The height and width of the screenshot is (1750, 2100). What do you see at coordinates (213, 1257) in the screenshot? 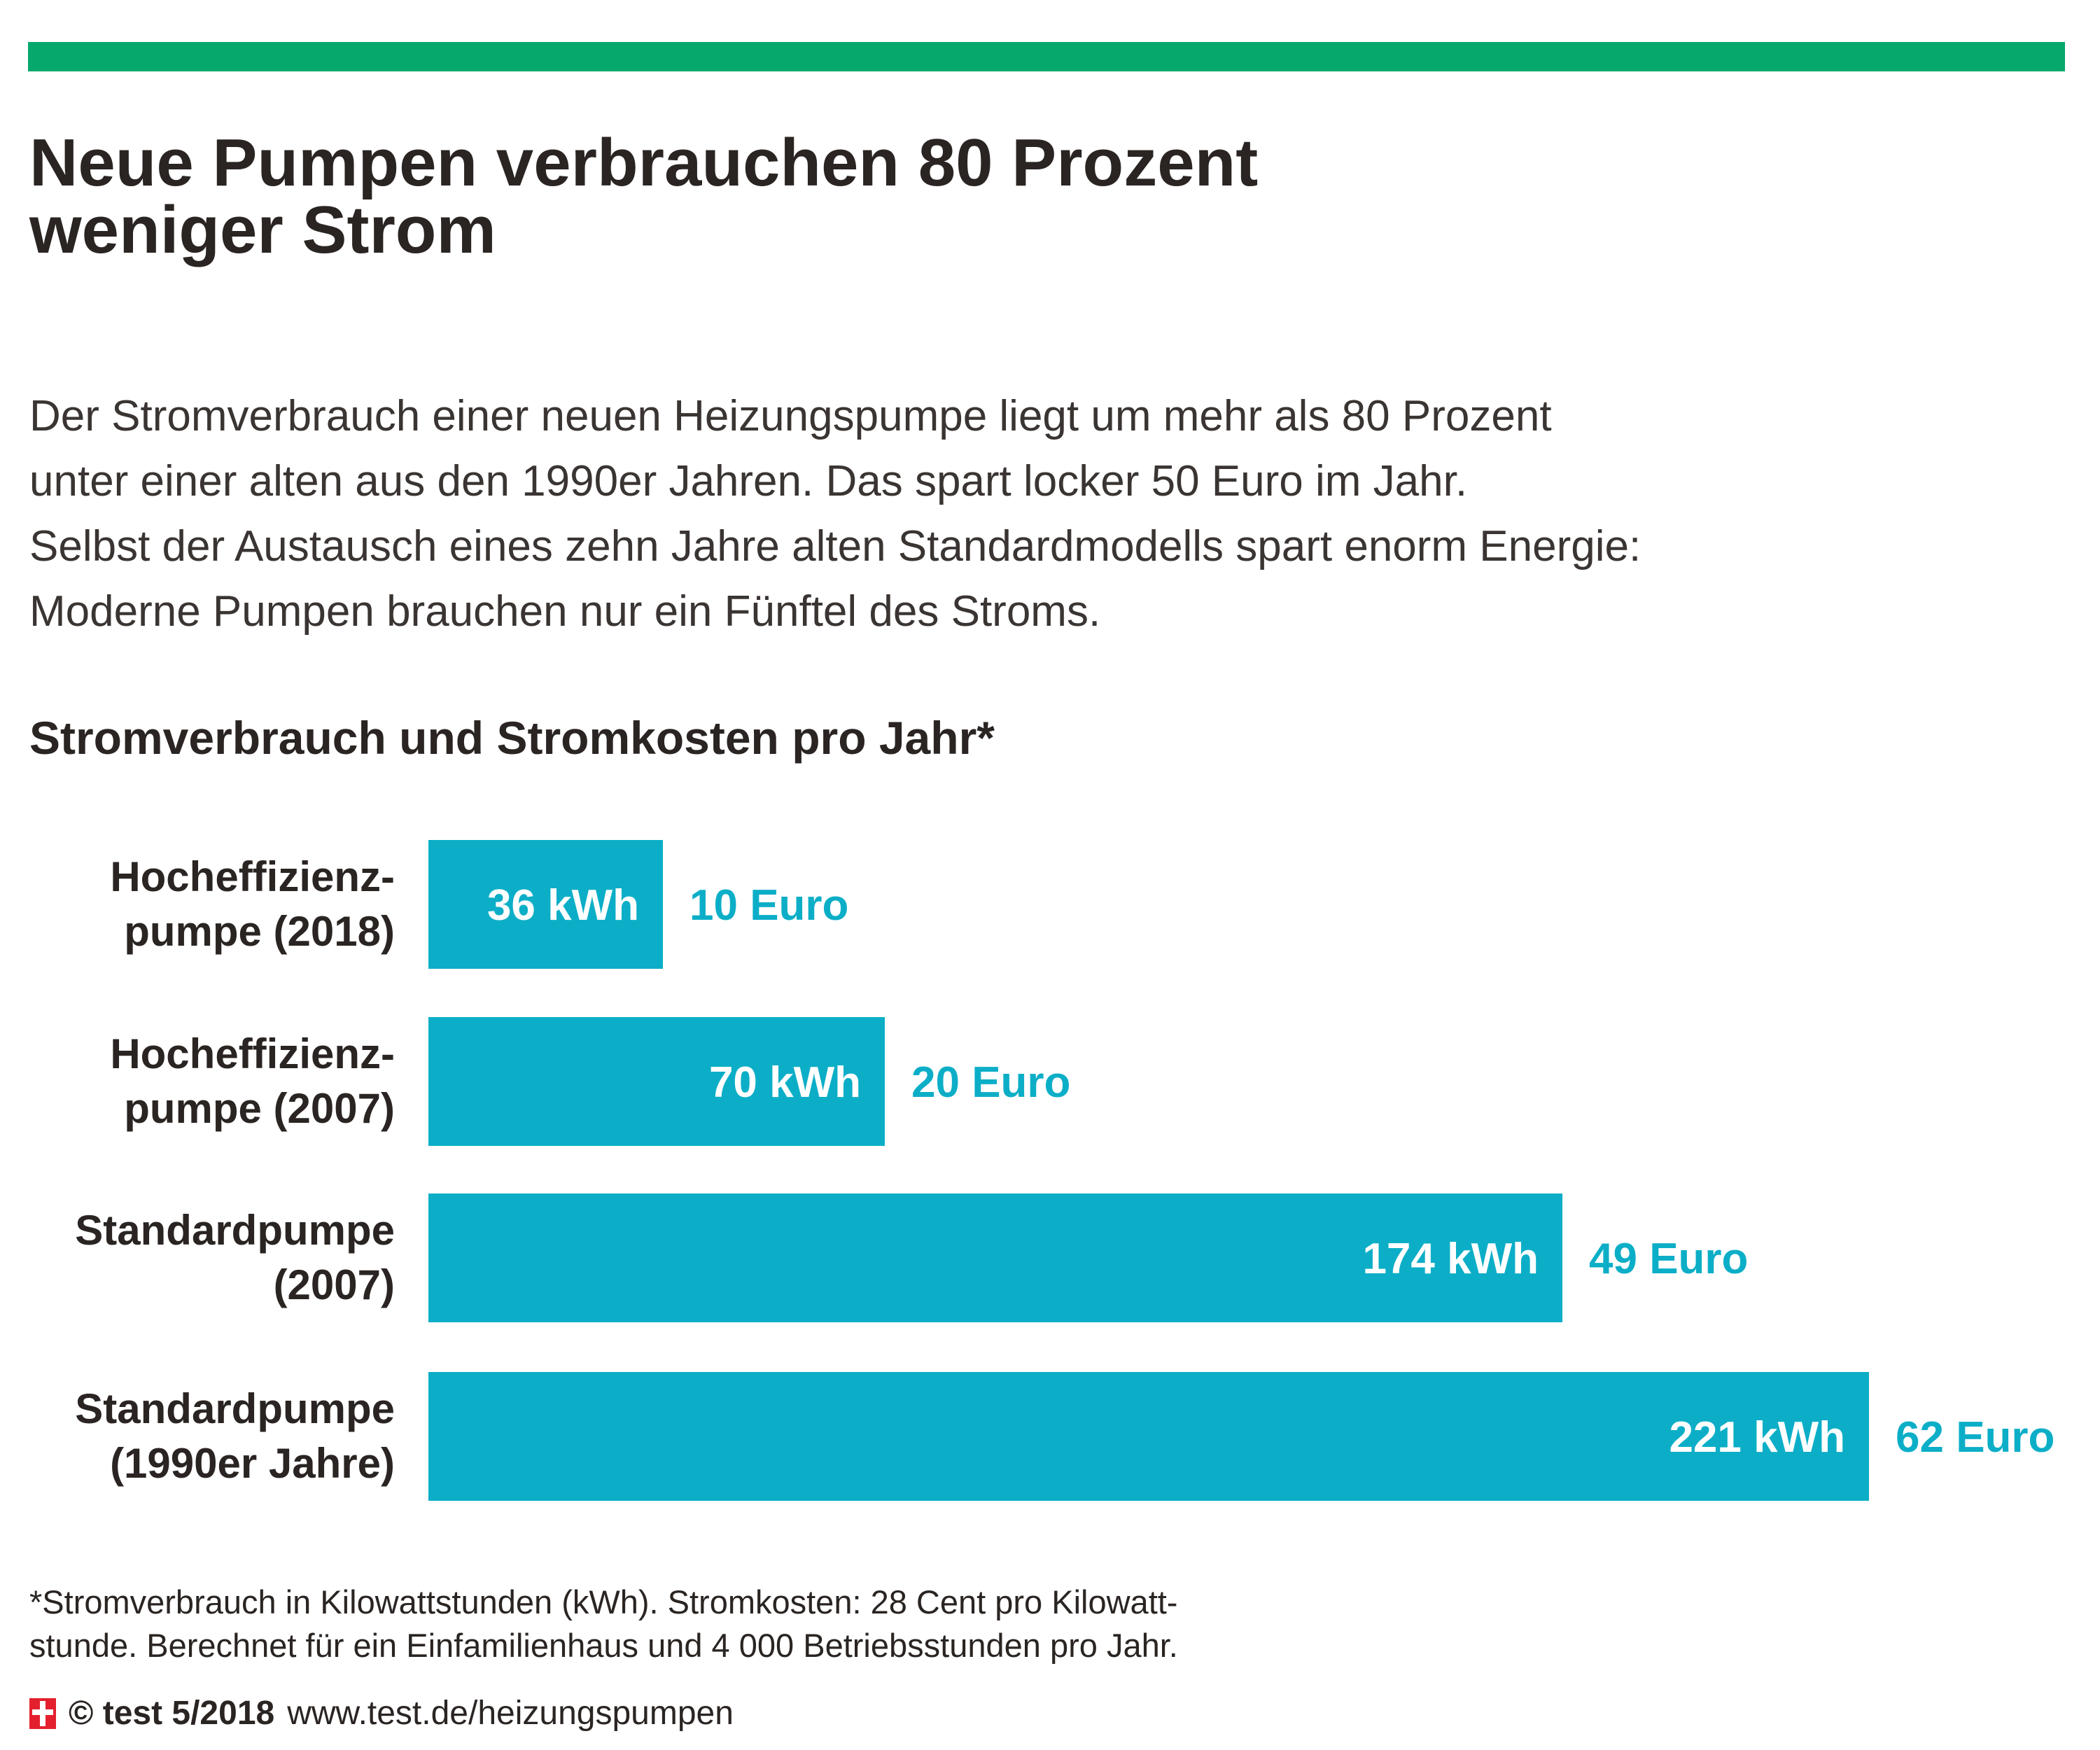
I see `category-label: Standardpumpe (2007)` at bounding box center [213, 1257].